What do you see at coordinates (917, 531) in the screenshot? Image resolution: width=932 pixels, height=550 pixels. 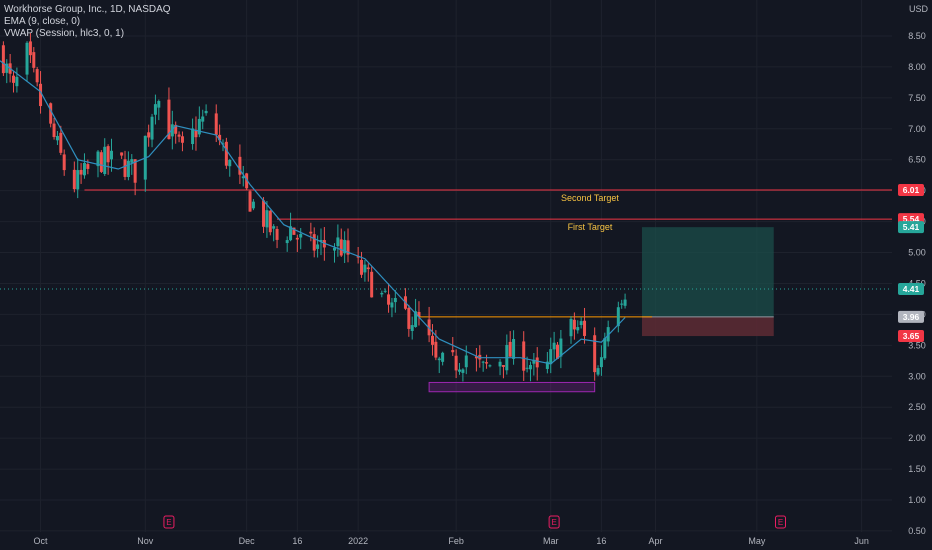 I see `y-tick-label: 0.50` at bounding box center [917, 531].